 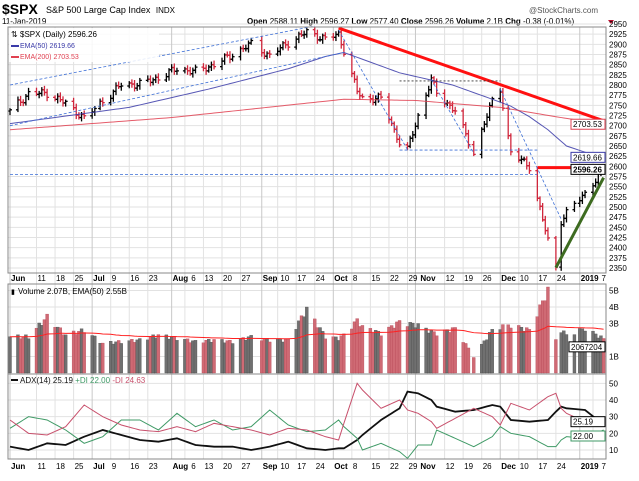 I want to click on date-tick-label: 20, so click(x=227, y=466).